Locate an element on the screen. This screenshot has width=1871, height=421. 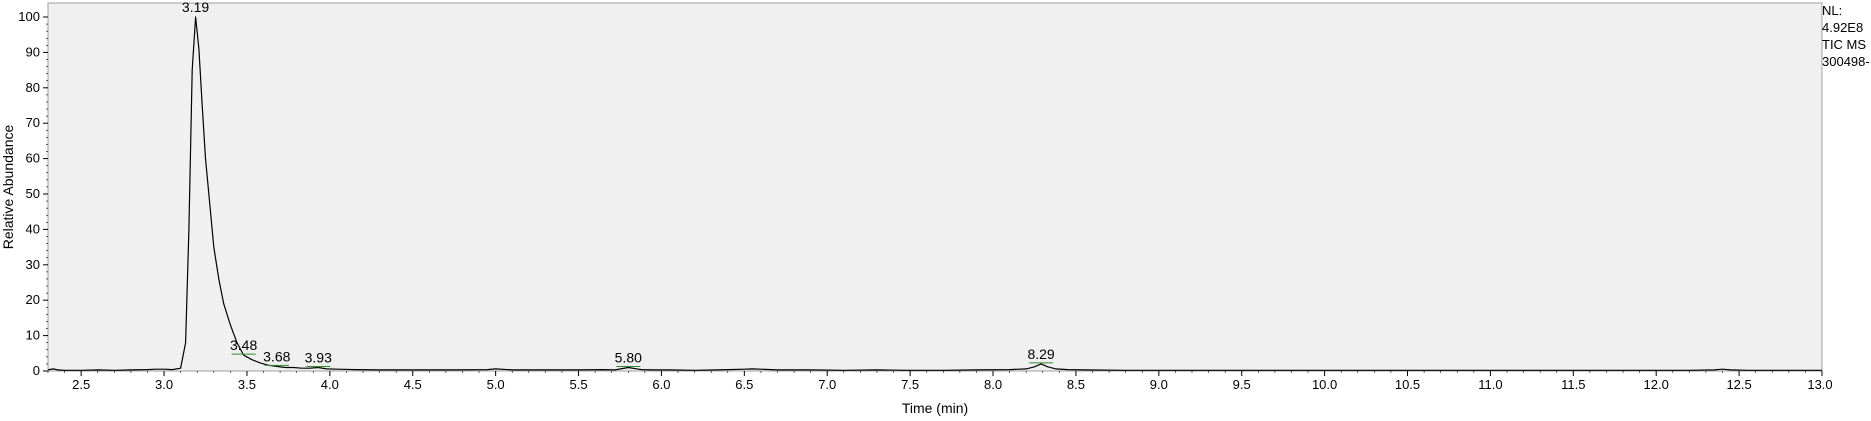
x-tick-label: 11.5 is located at coordinates (1573, 384).